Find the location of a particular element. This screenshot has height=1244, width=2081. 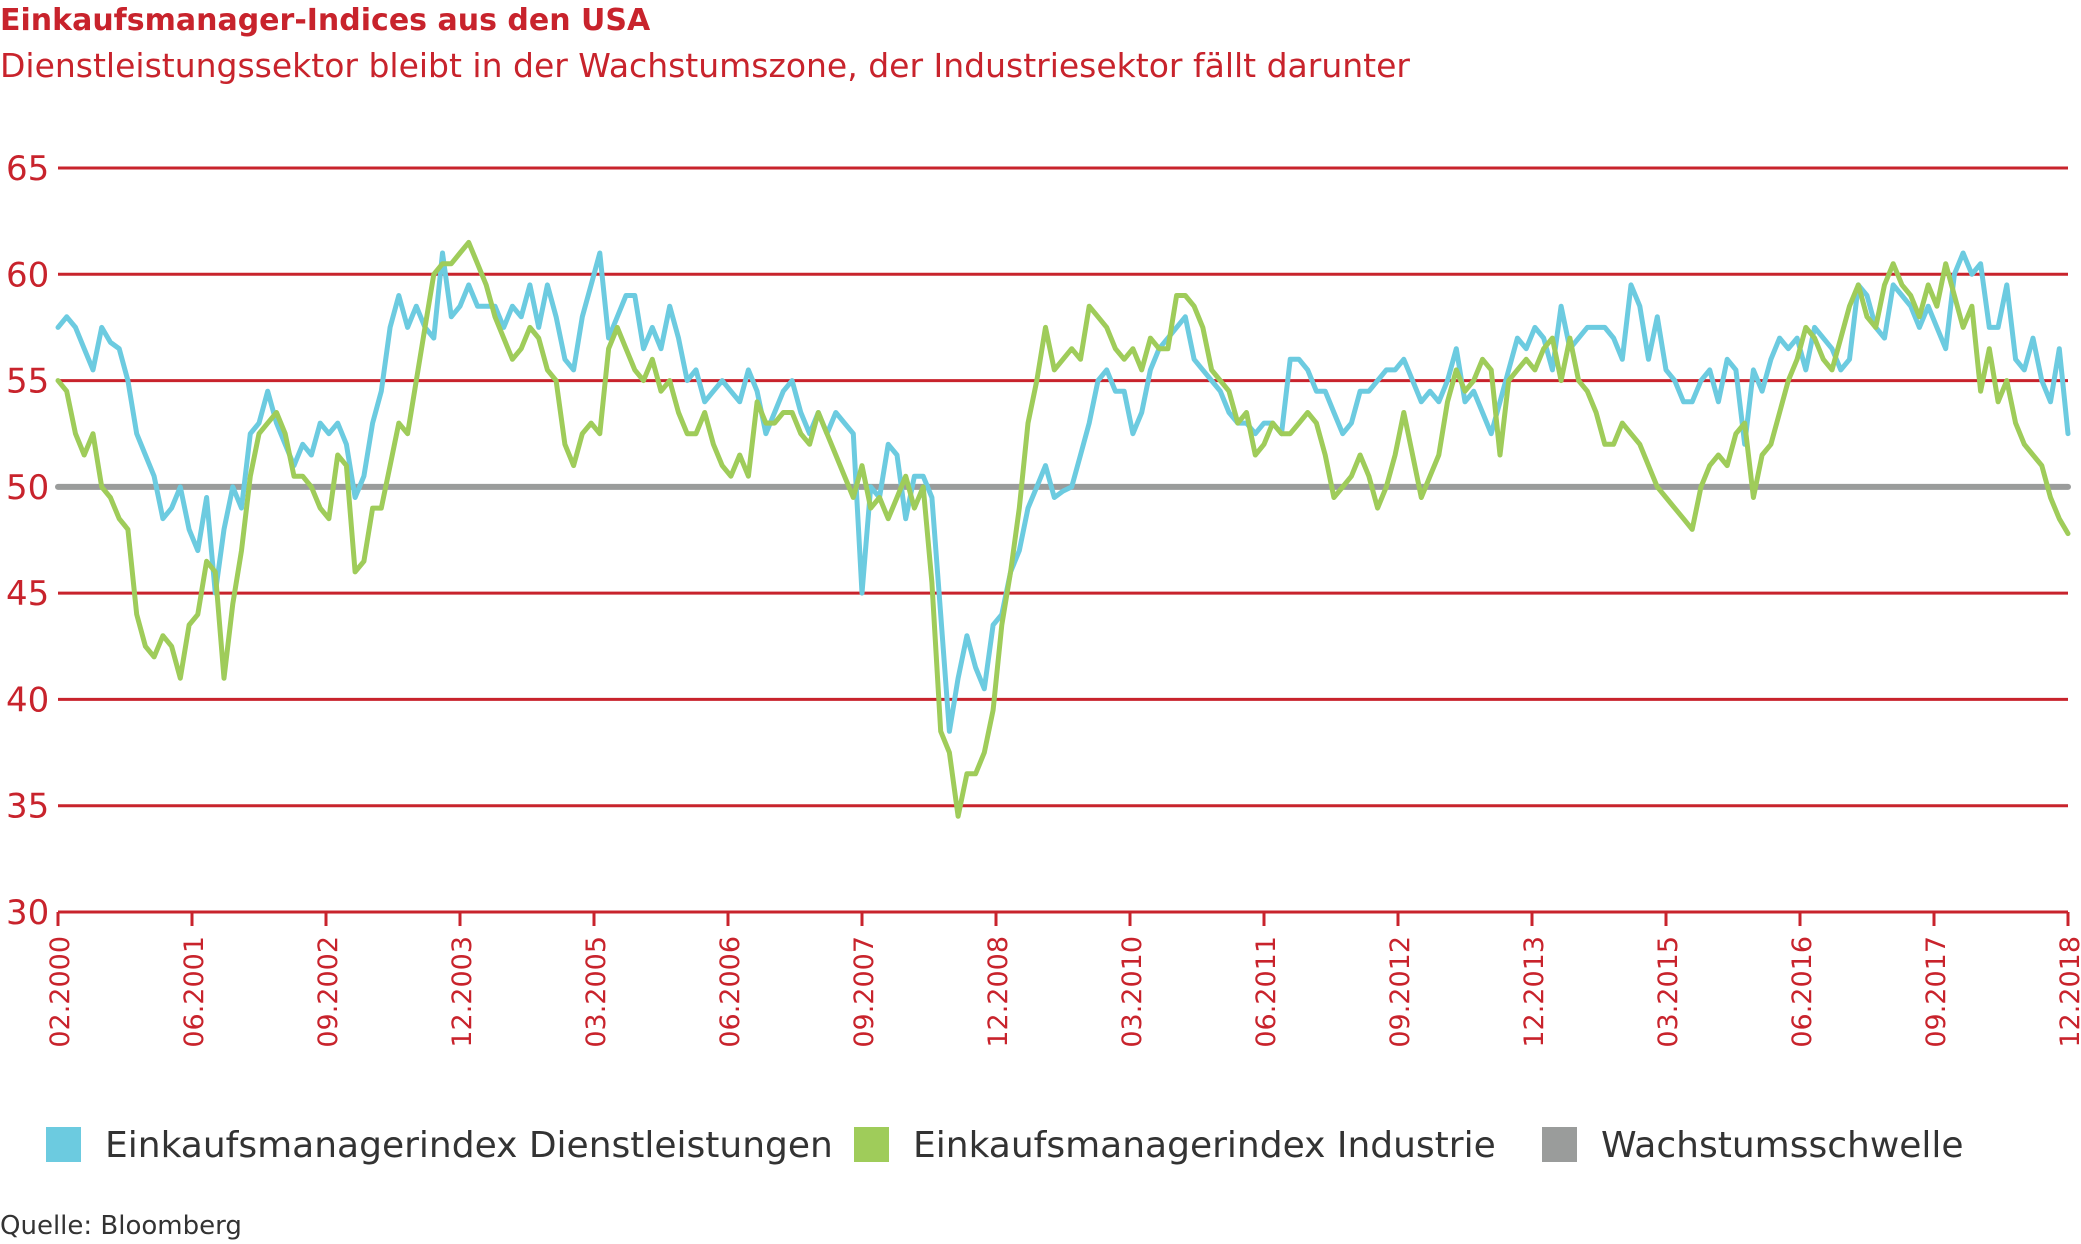

legend-label: Einkaufsmanagerindex Industrie is located at coordinates (1204, 1145).